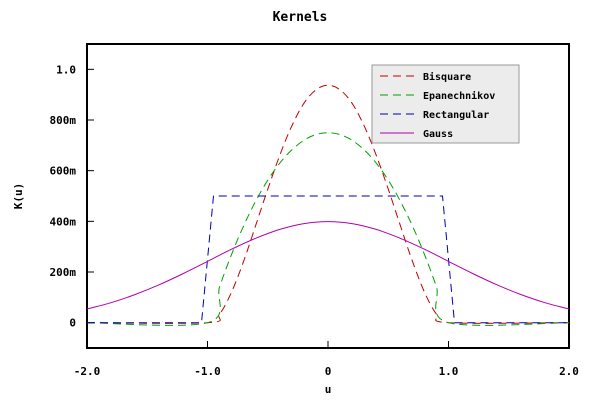 This screenshot has height=400, width=600. I want to click on x-tick-label: 0, so click(328, 371).